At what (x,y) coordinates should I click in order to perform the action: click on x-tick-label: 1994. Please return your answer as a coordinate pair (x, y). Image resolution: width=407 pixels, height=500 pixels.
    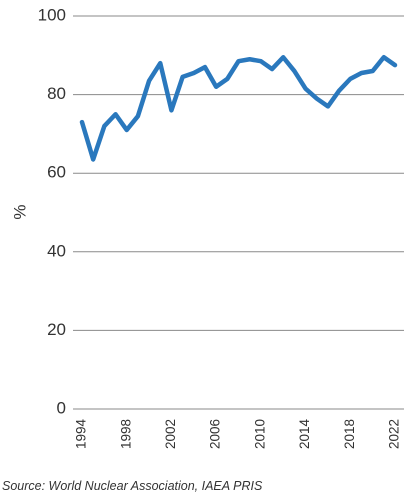
    Looking at the image, I should click on (81, 434).